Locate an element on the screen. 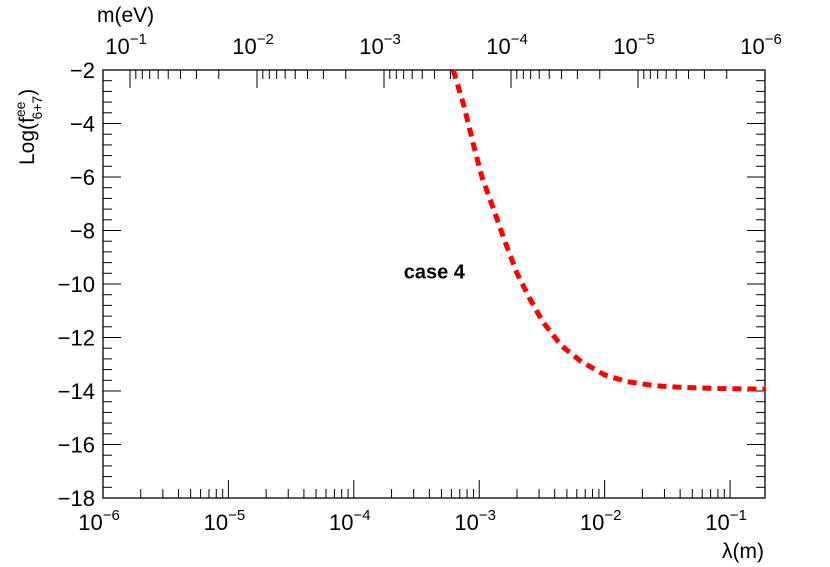 The image size is (830, 567). x-tick-label: 10⁻⁶ is located at coordinates (99, 521).